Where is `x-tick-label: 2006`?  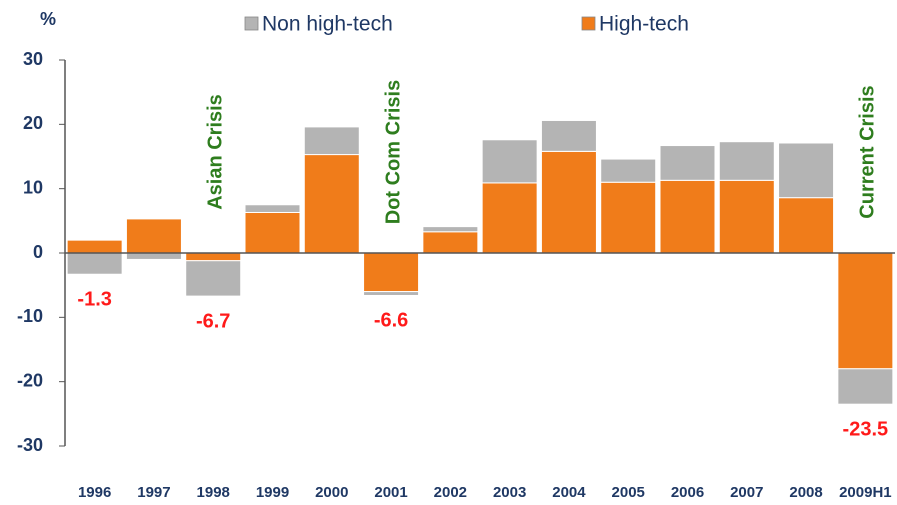 x-tick-label: 2006 is located at coordinates (687, 492).